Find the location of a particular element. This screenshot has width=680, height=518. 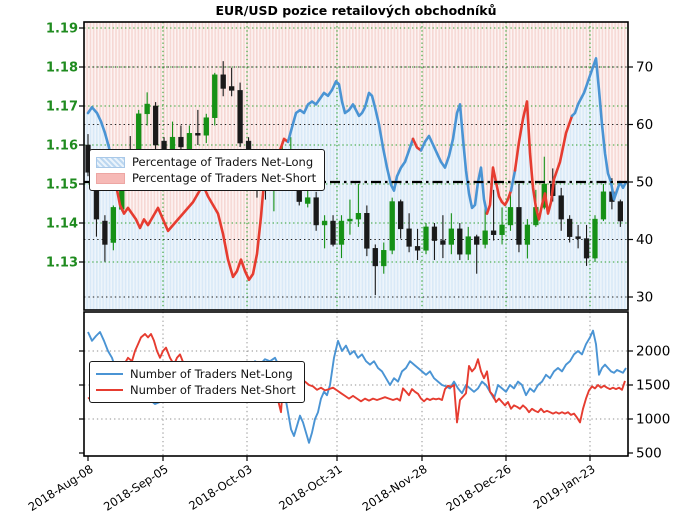

legend-item-num-net-long: Number of Traders Net-Long is located at coordinates (196, 374).